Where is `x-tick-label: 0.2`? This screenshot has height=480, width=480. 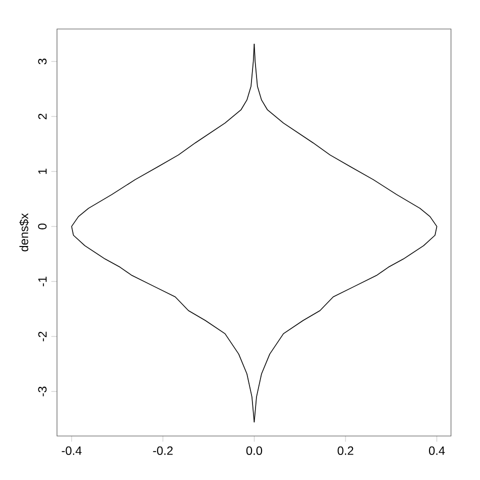 x-tick-label: 0.2 is located at coordinates (346, 450).